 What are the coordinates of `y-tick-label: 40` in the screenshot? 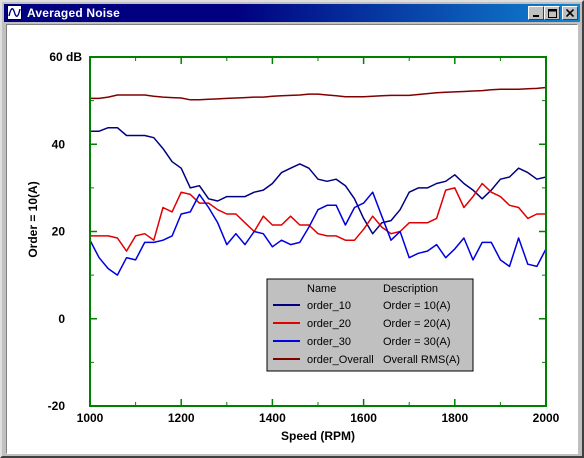 It's located at (59, 144).